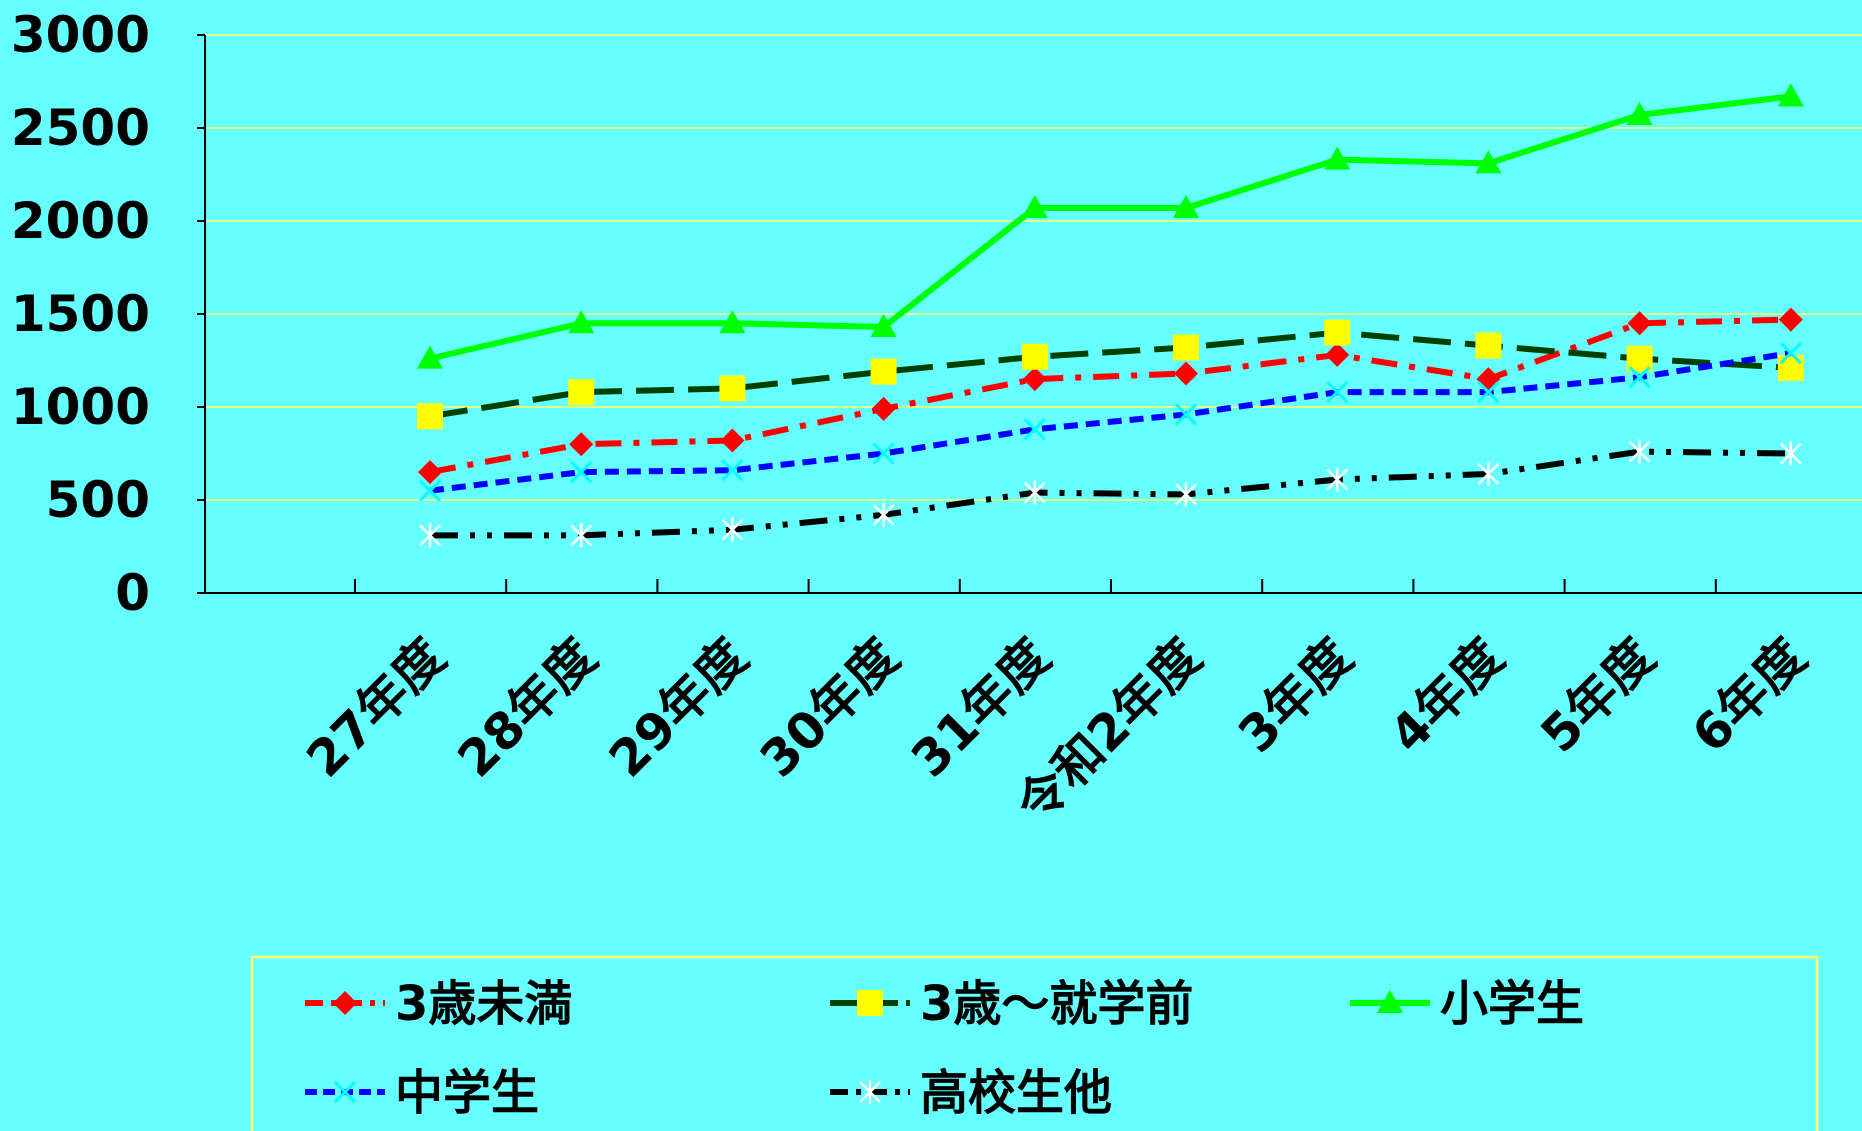  Describe the element at coordinates (829, 707) in the screenshot. I see `x-tick-label: 30年度` at that location.